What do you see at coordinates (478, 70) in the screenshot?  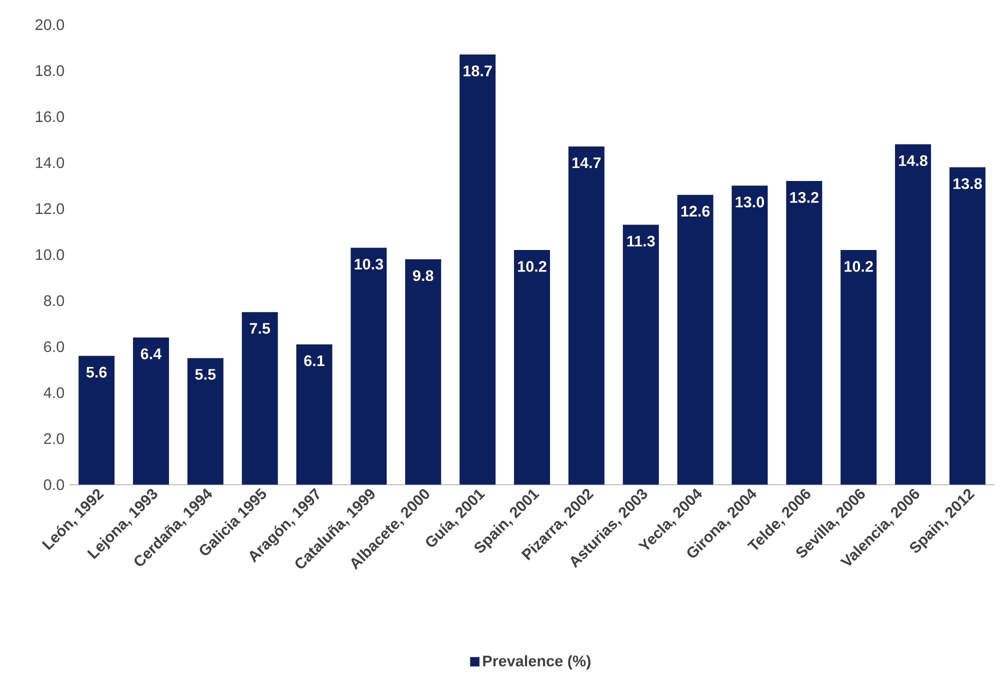 I see `data-label: 18.7` at bounding box center [478, 70].